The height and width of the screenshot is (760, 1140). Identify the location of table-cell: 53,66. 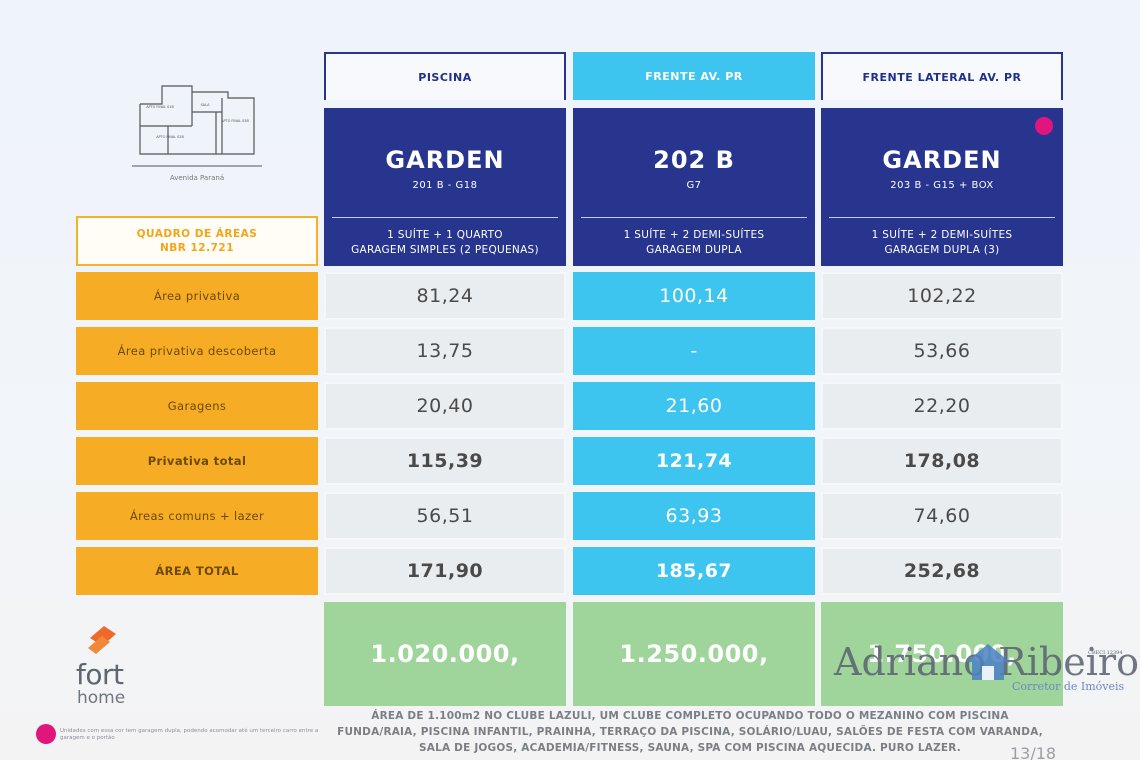
(942, 351).